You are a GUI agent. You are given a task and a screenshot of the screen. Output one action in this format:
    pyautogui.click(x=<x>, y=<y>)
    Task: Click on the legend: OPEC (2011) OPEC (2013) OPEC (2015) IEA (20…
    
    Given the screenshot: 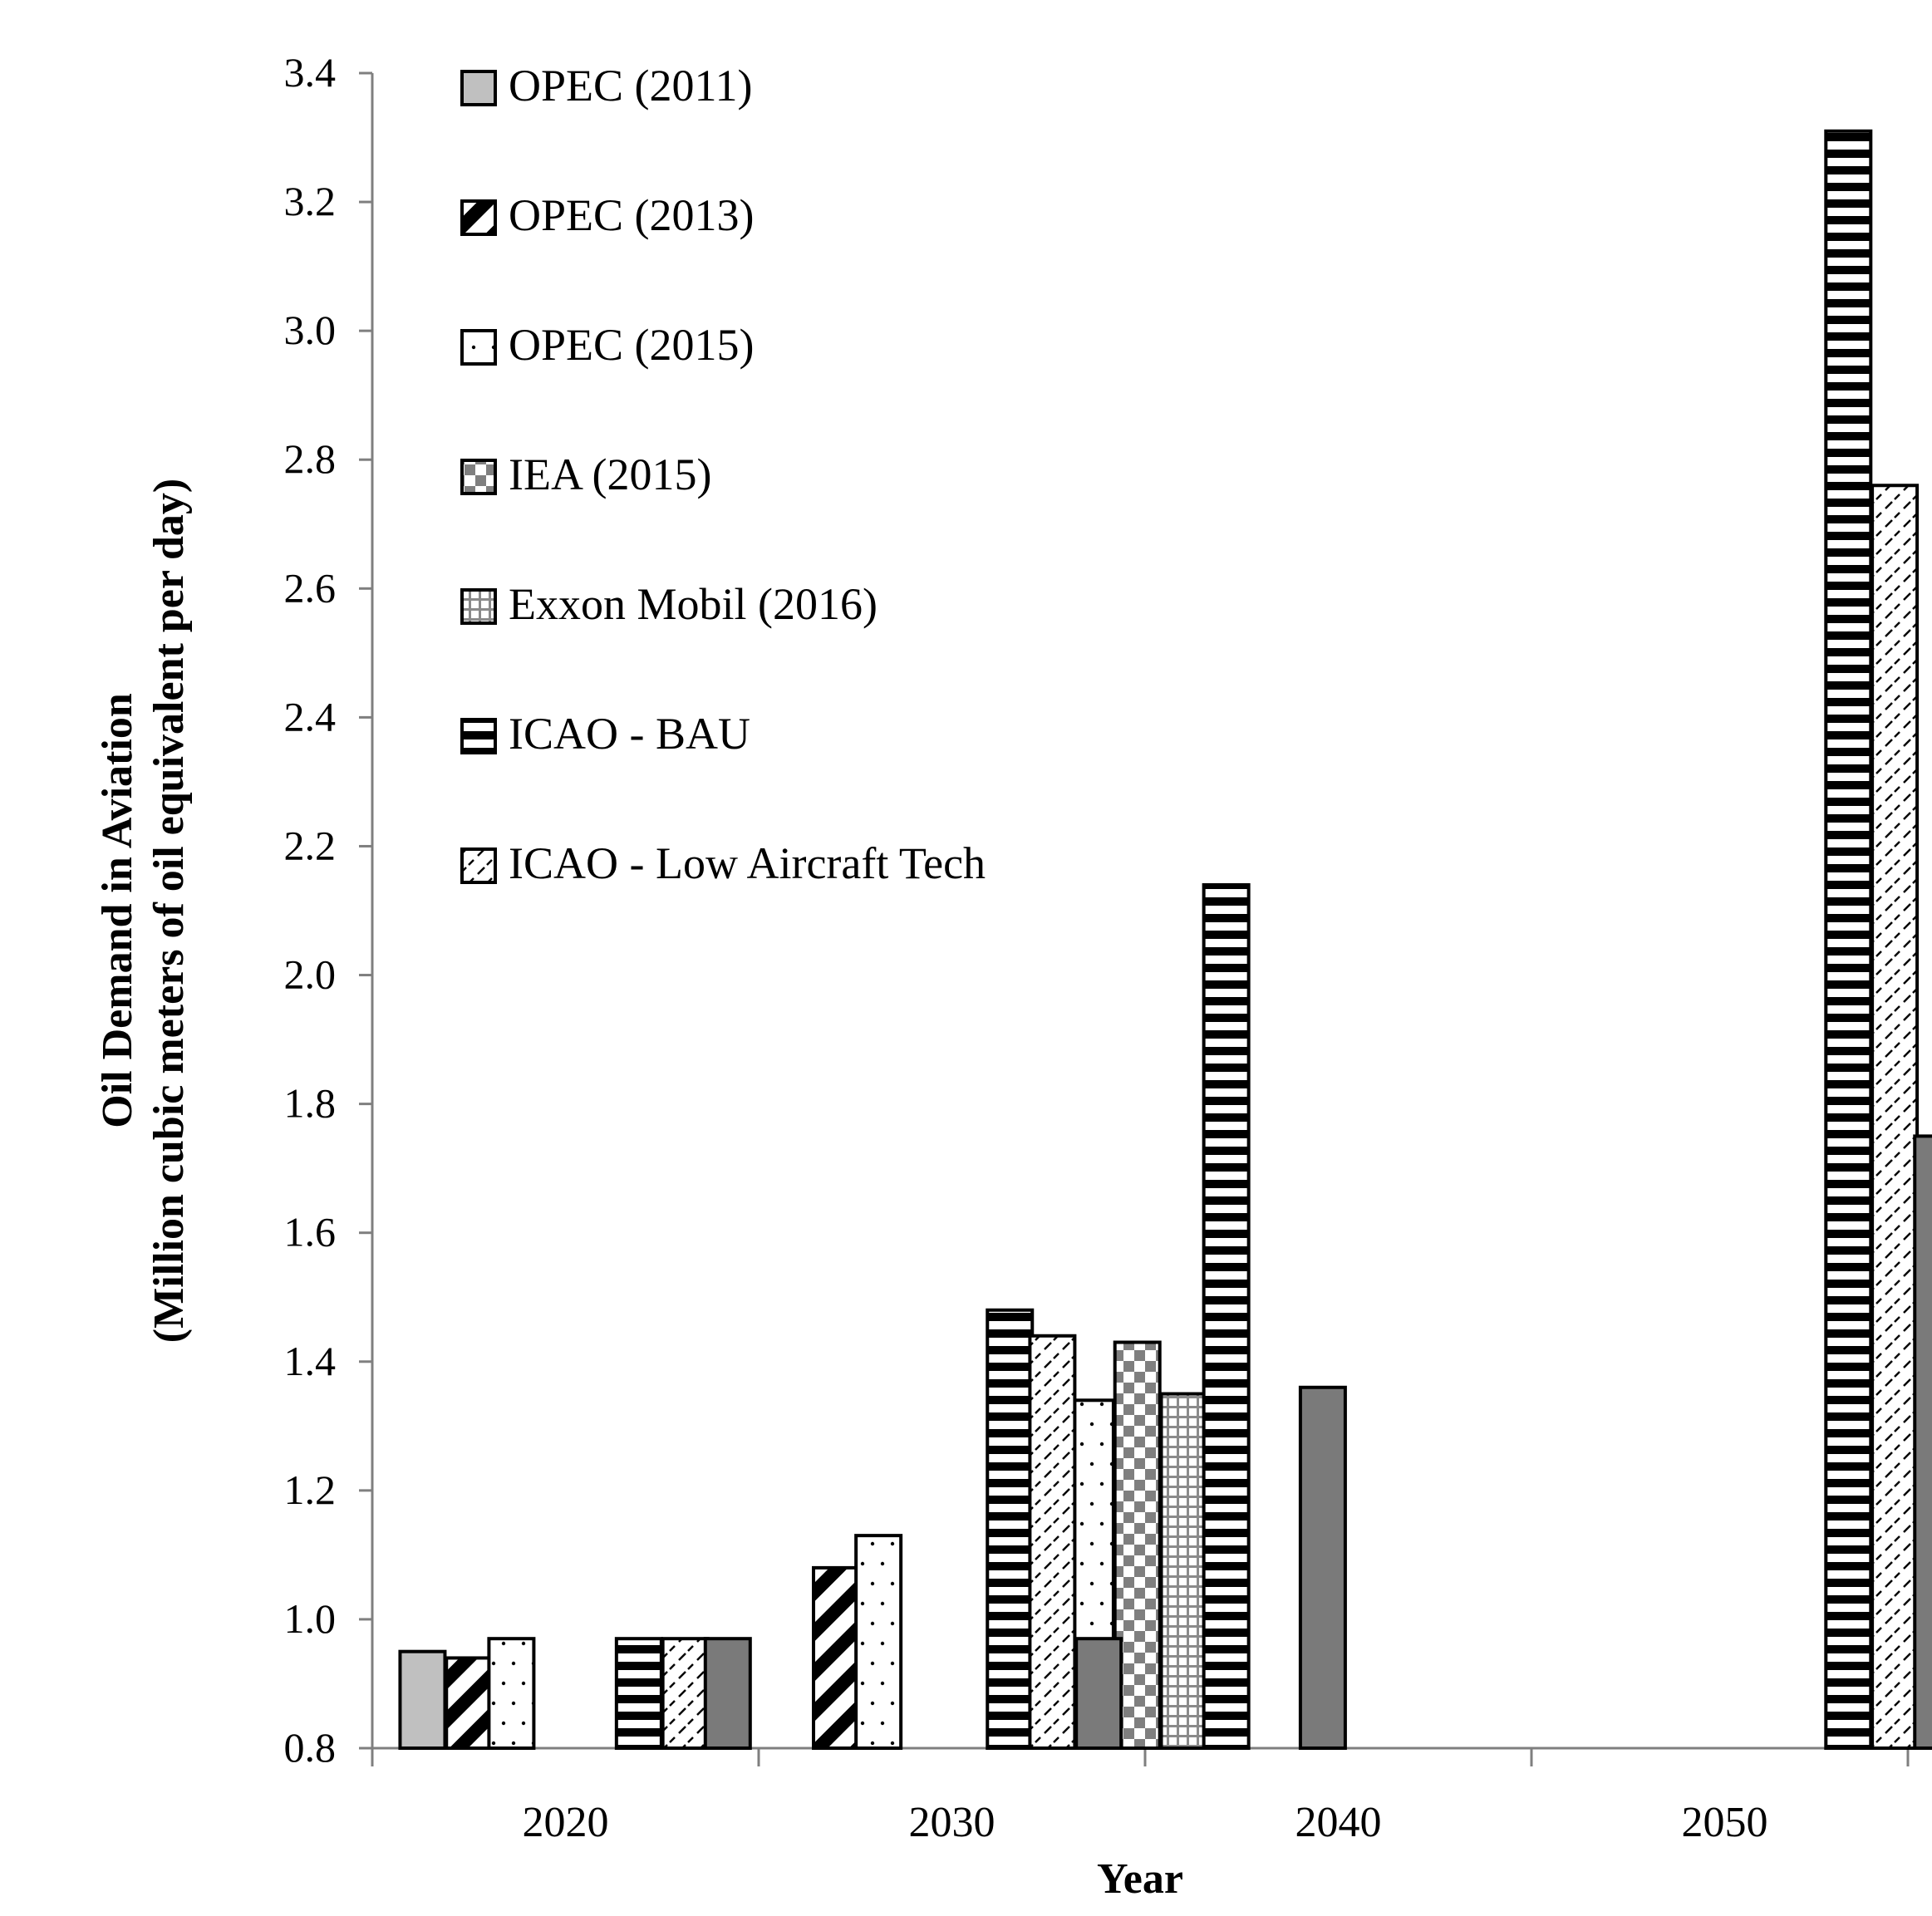 What is the action you would take?
    pyautogui.click(x=723, y=474)
    